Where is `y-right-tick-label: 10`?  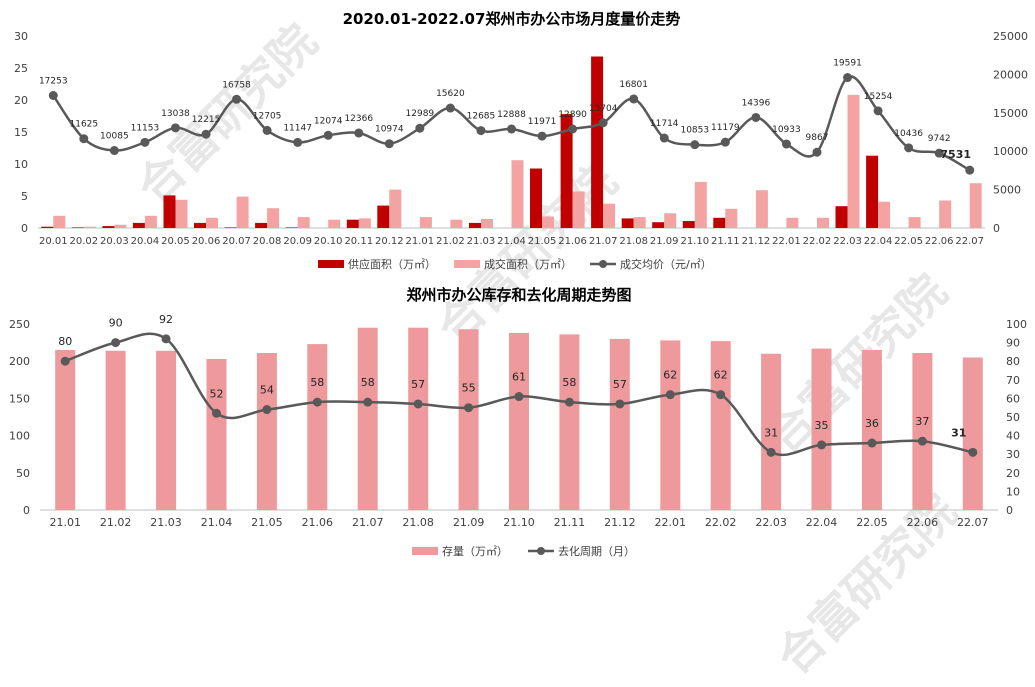
y-right-tick-label: 10 is located at coordinates (1013, 491).